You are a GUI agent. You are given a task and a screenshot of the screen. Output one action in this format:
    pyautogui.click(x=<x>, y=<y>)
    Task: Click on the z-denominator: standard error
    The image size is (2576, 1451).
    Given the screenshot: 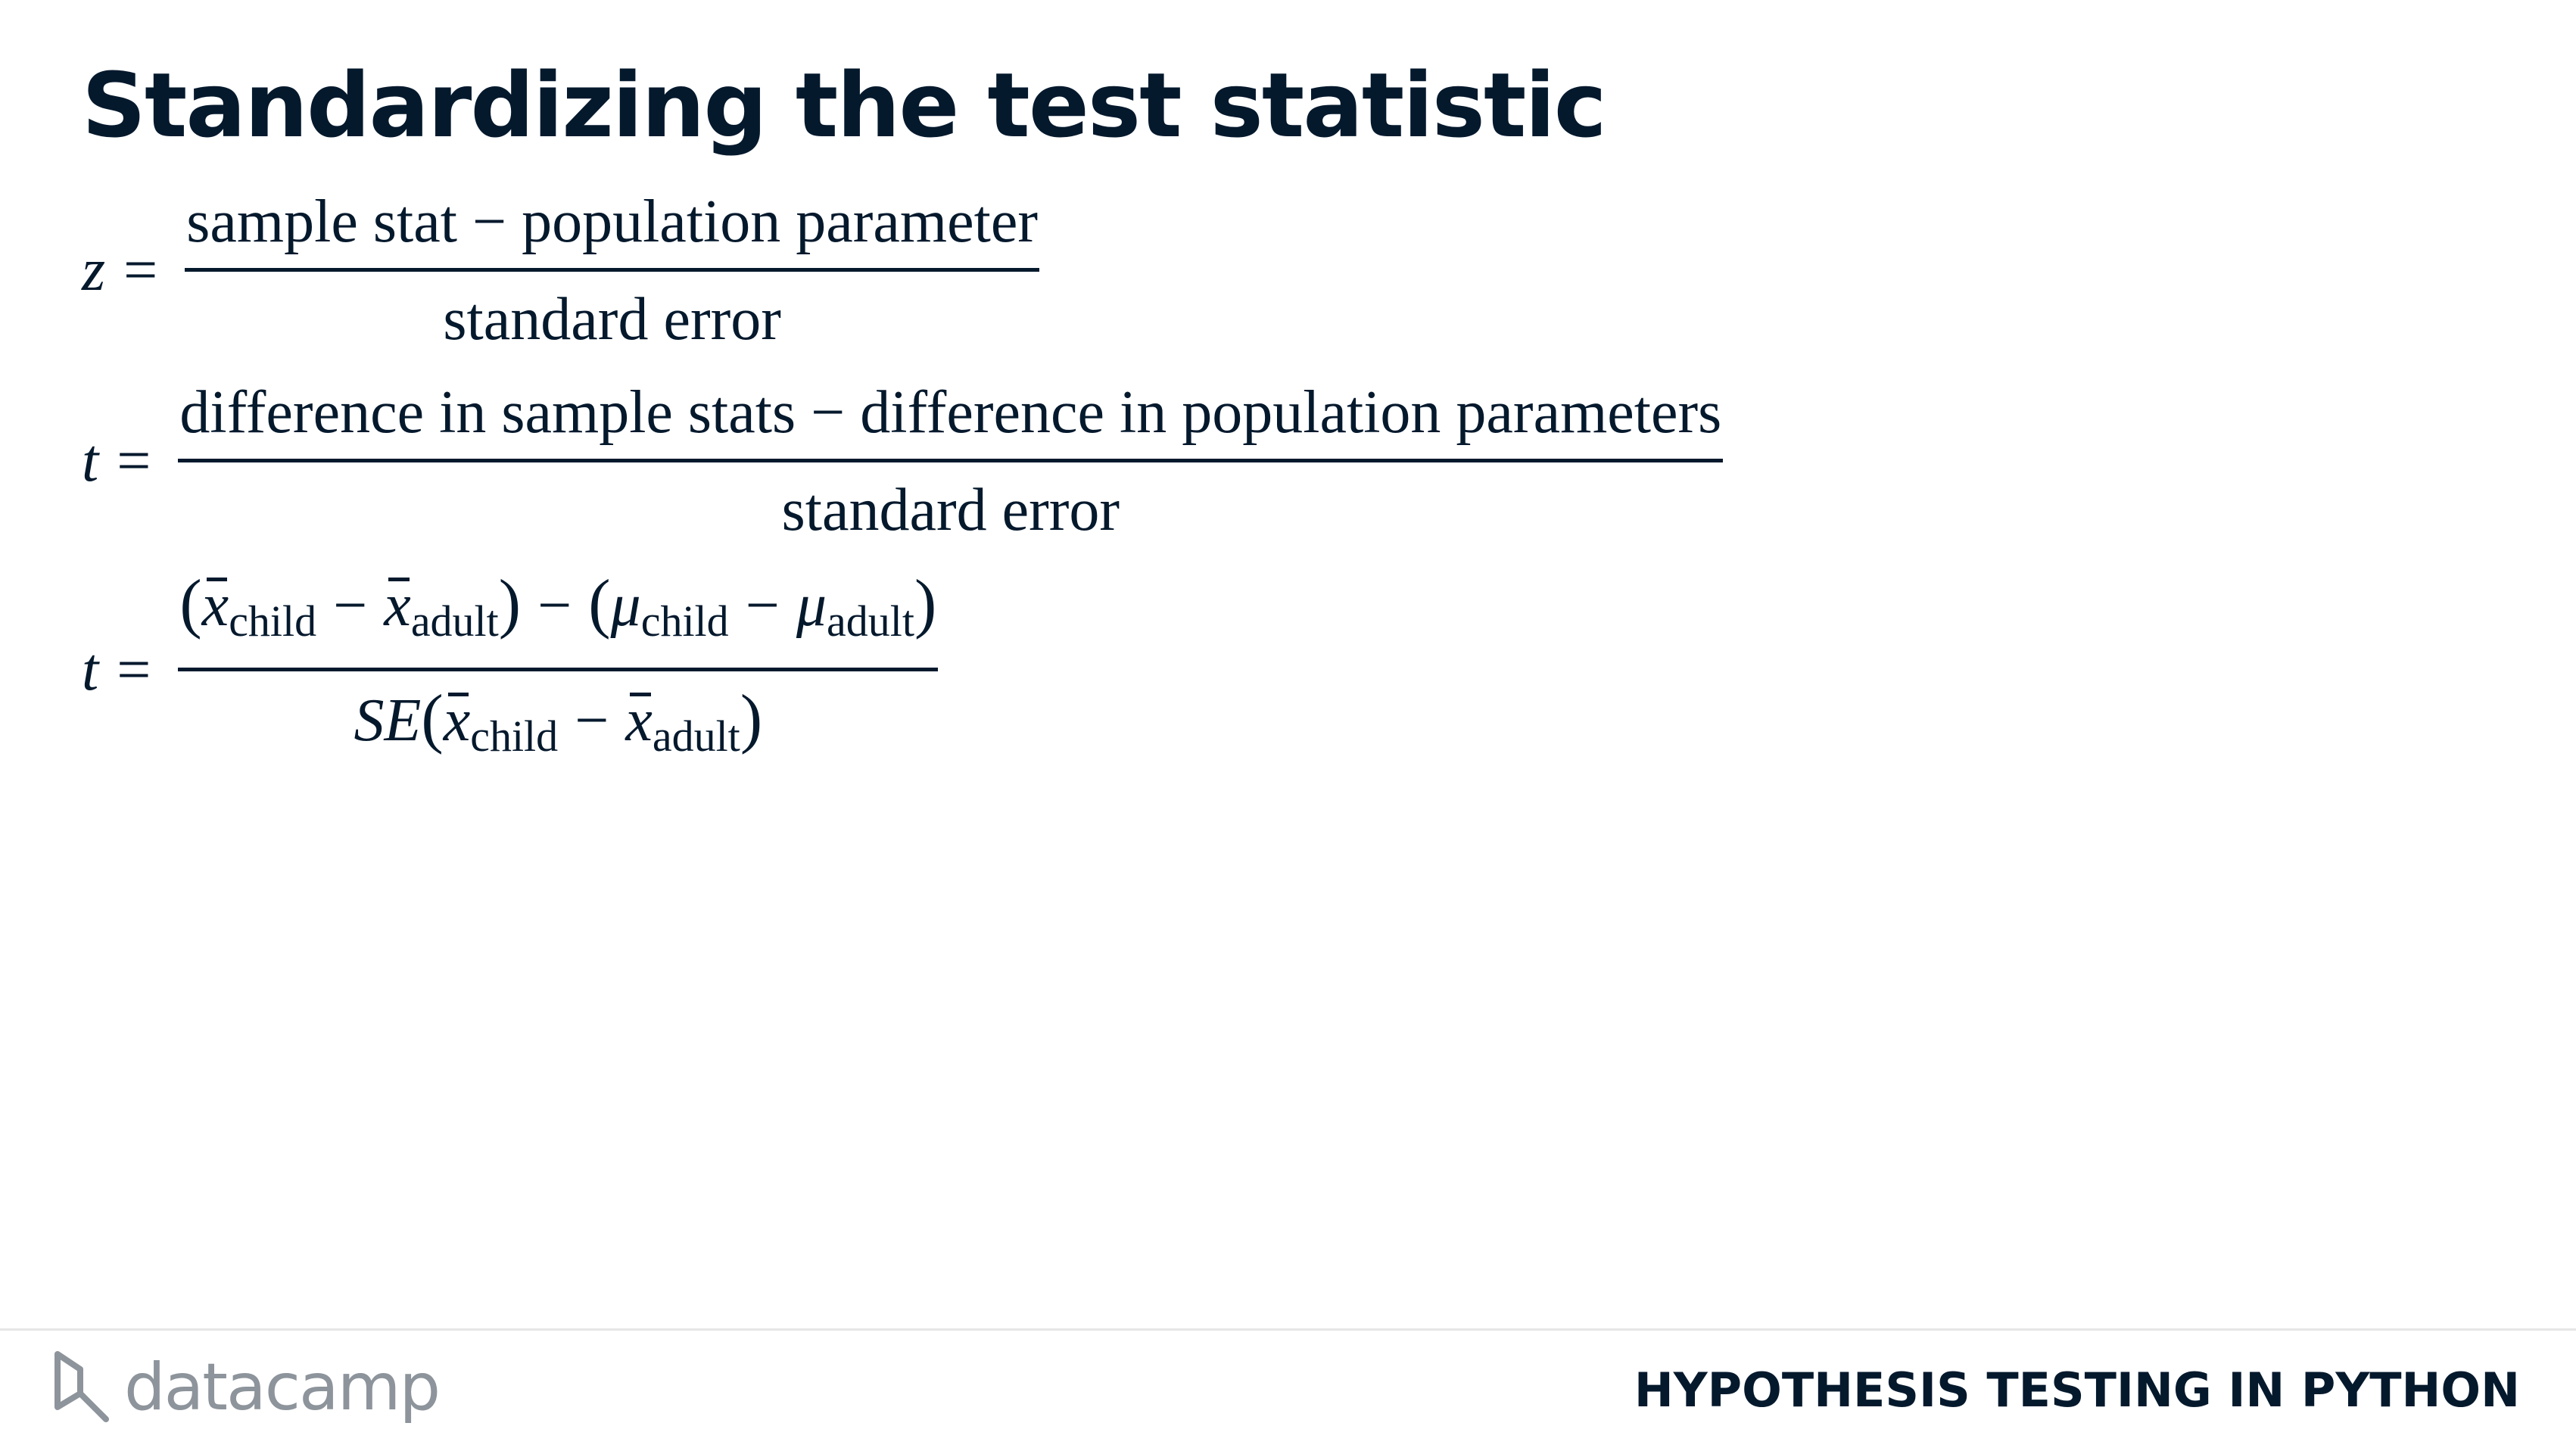 What is the action you would take?
    pyautogui.click(x=612, y=320)
    